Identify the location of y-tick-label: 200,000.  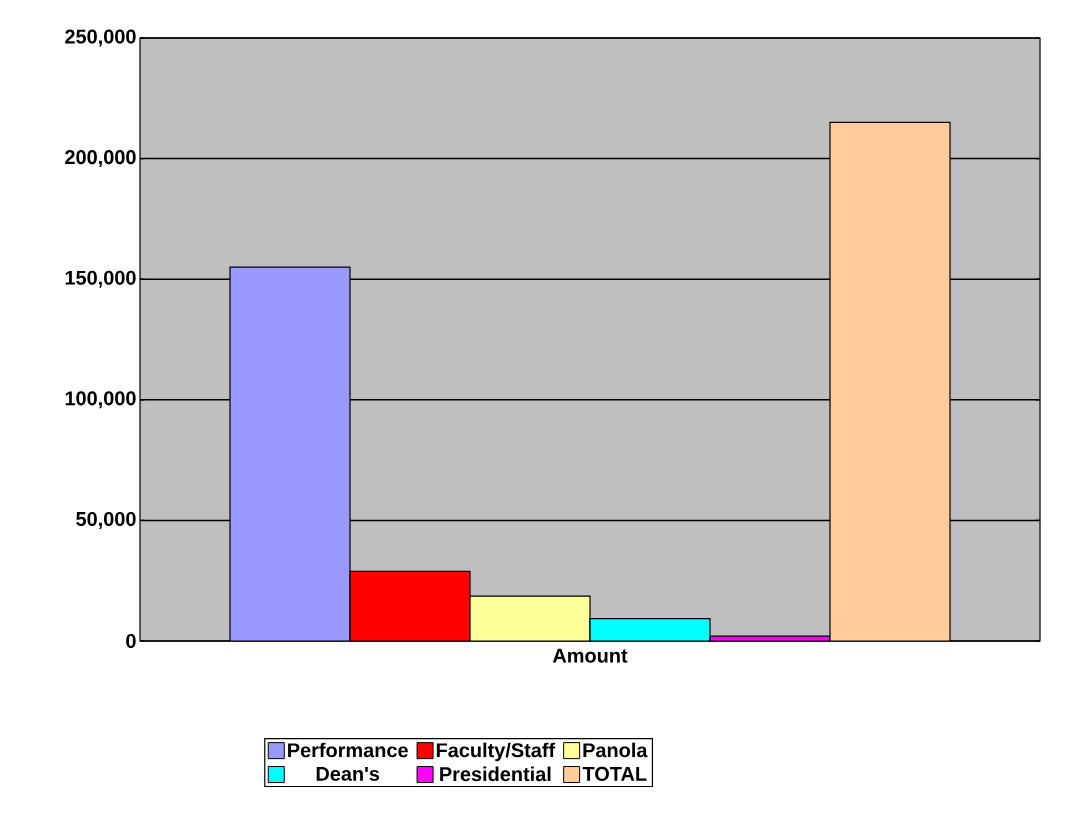
(100, 159).